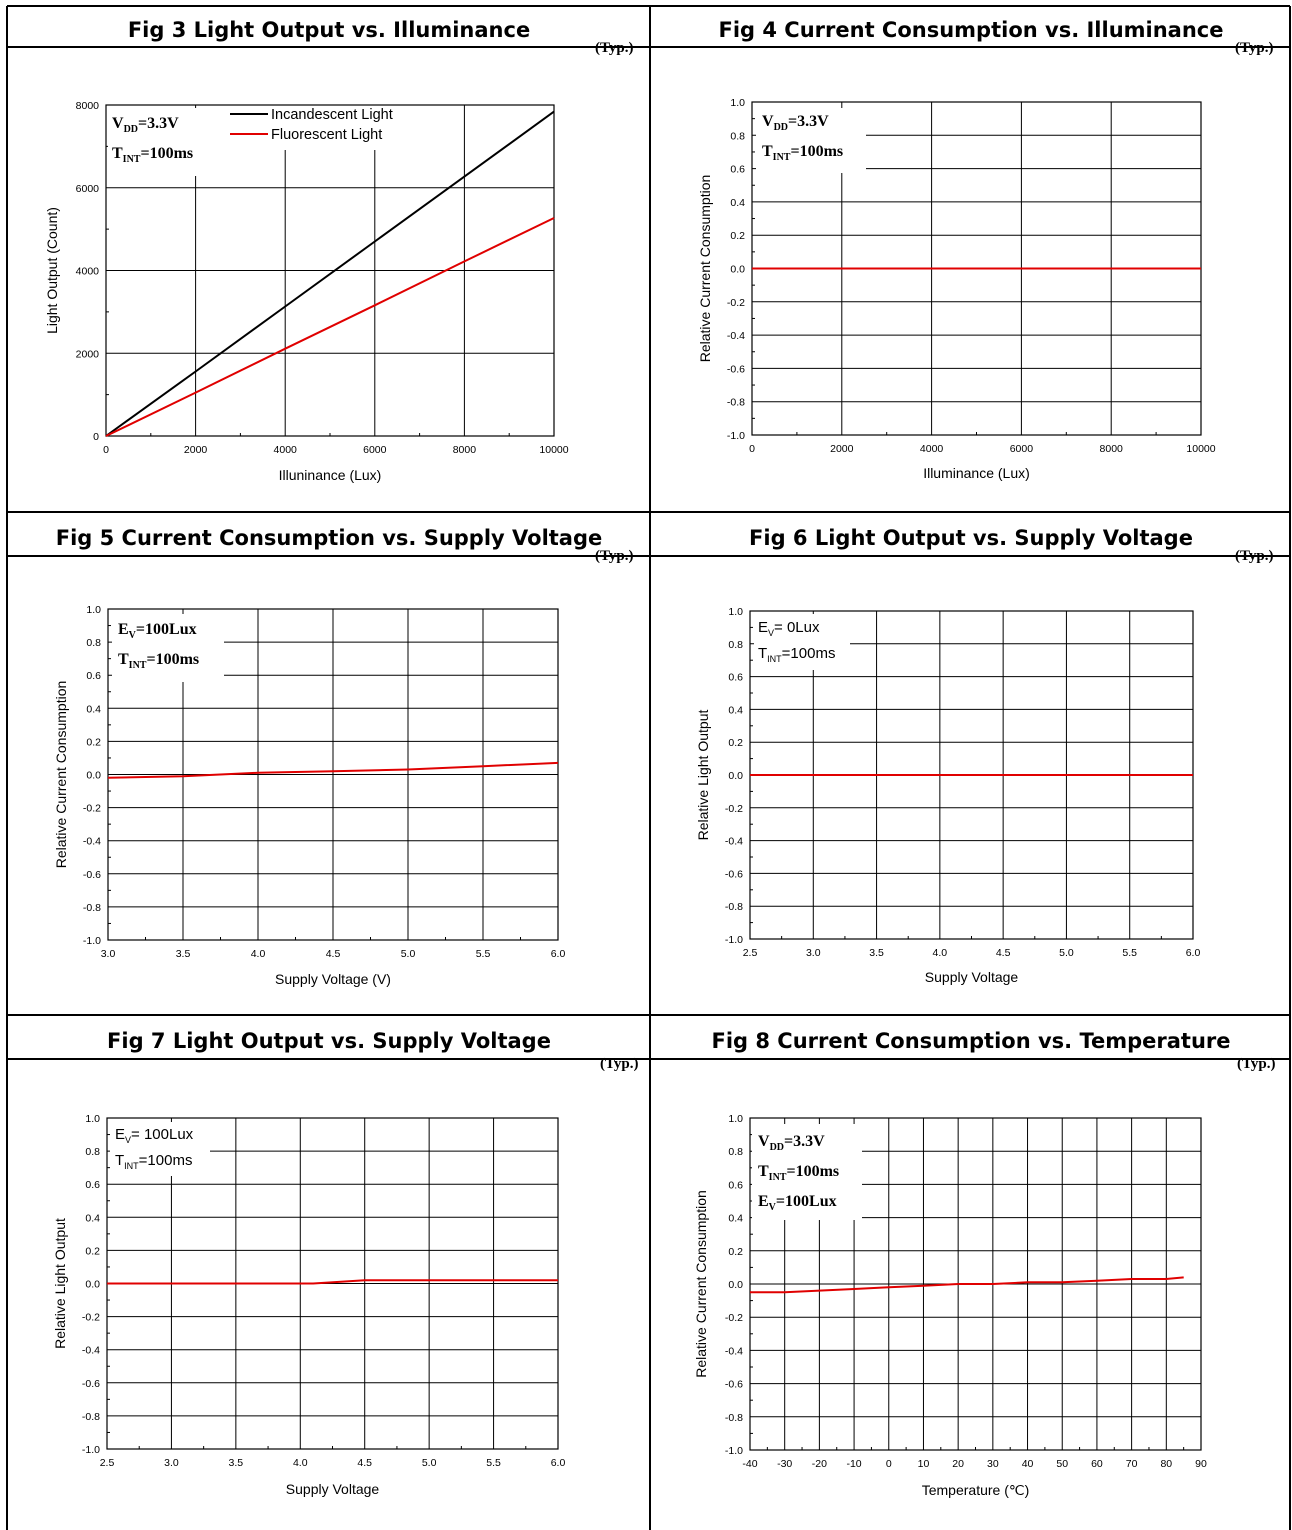 The image size is (1292, 1530). I want to click on x-tick-label: 4.0, so click(300, 1463).